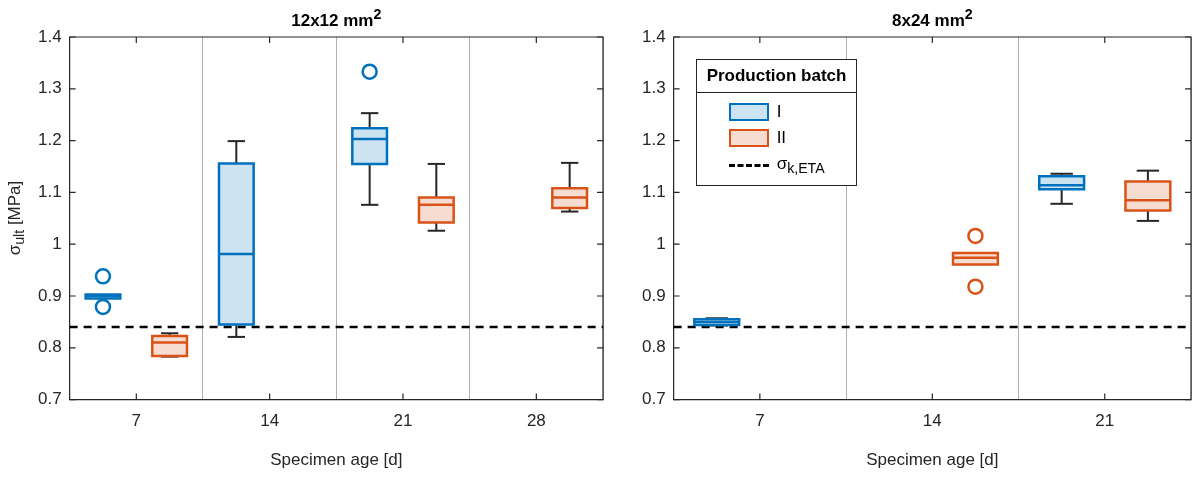 The image size is (1203, 480). What do you see at coordinates (800, 165) in the screenshot?
I see `legend-label: σ$_{k,ETA}$` at bounding box center [800, 165].